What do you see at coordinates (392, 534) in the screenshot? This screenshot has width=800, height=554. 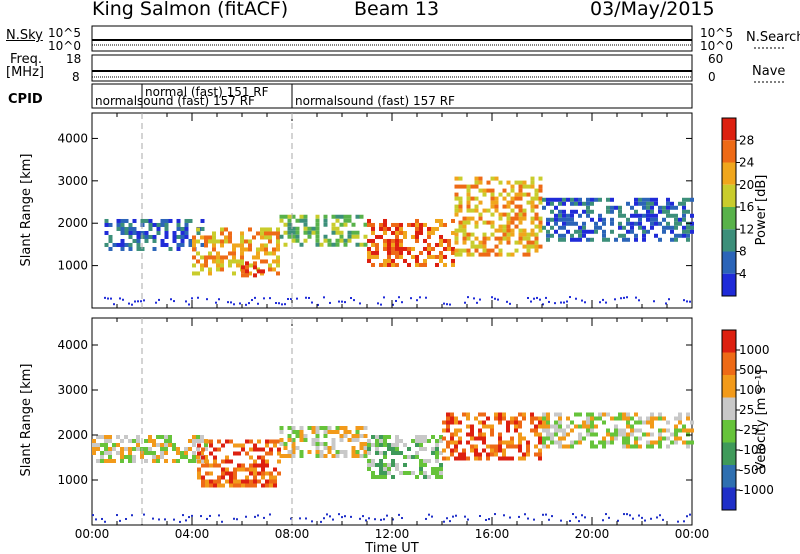 I see `x-tick-label: 12:00` at bounding box center [392, 534].